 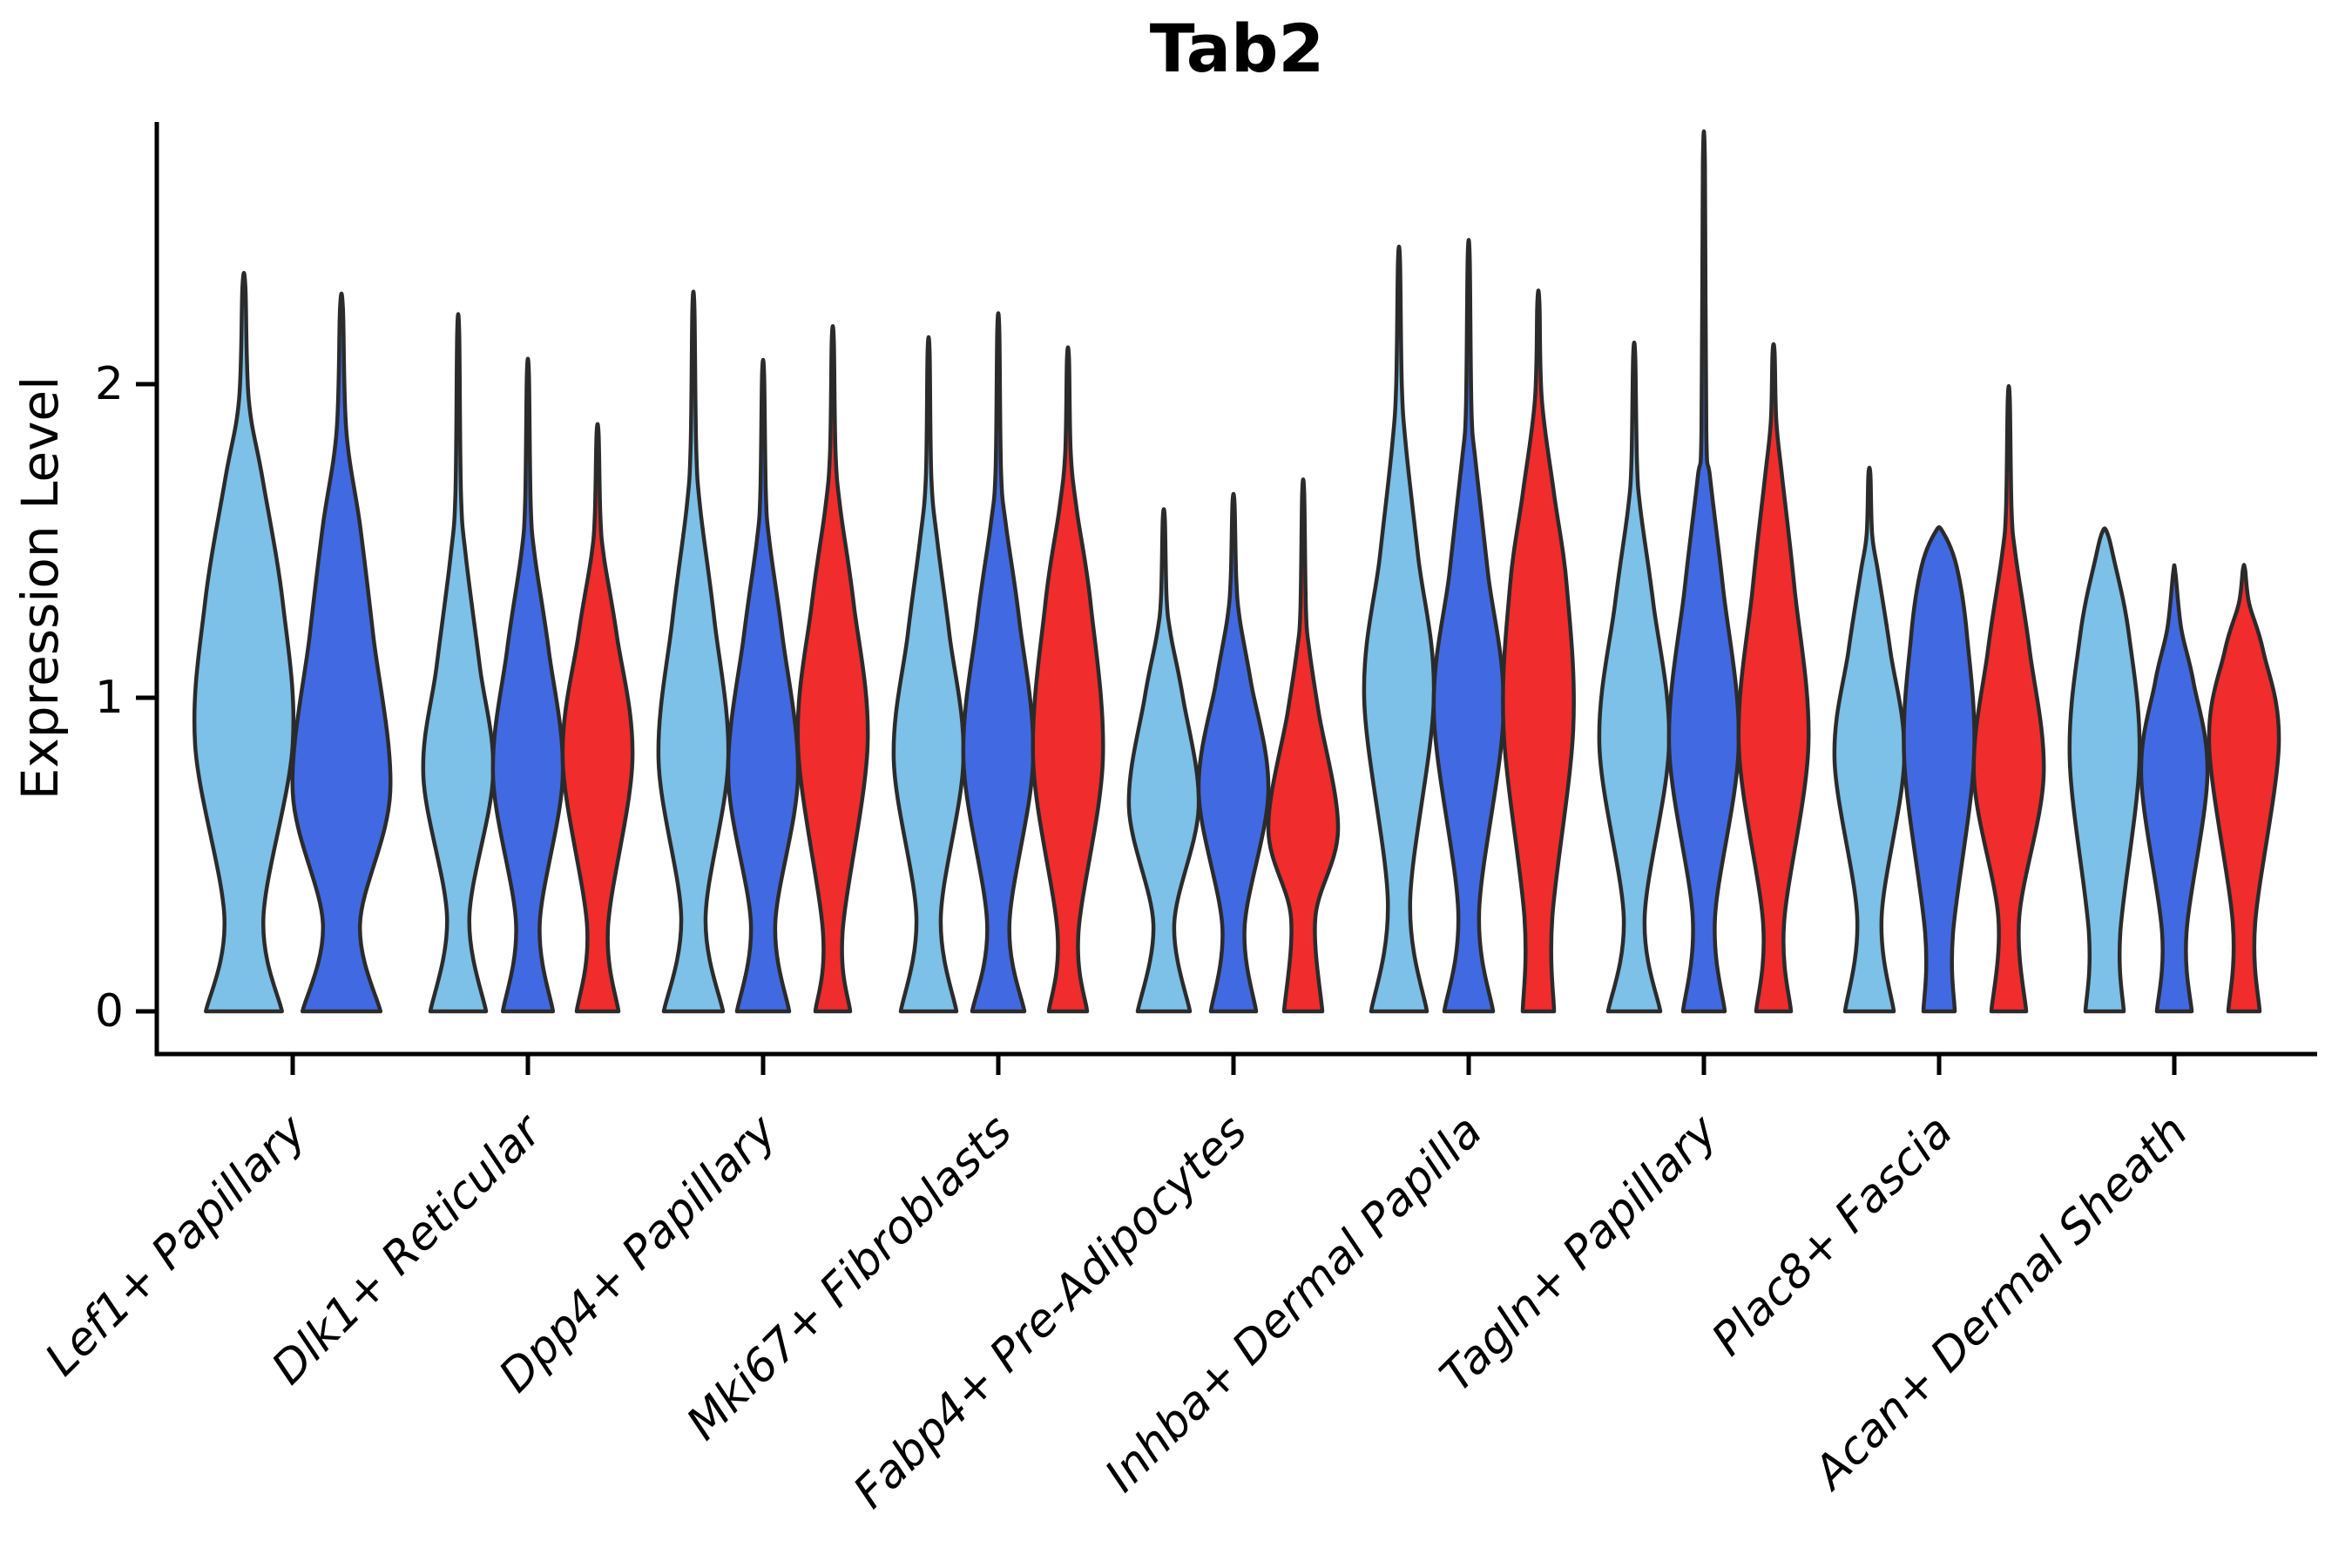 What do you see at coordinates (1293, 1304) in the screenshot?
I see `x-category-label: Inhba+ Dermal Papilla` at bounding box center [1293, 1304].